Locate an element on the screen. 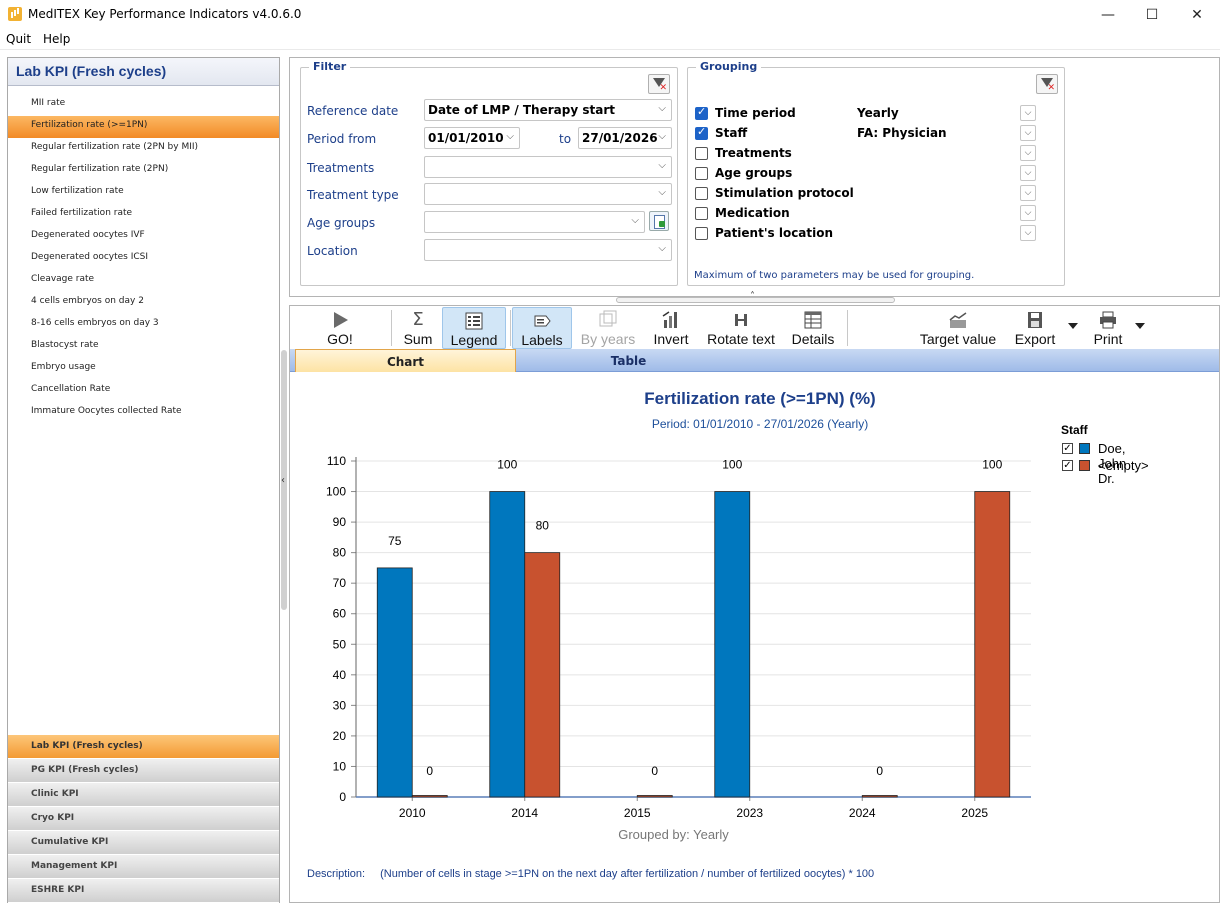 This screenshot has height=905, width=1220. x-tick-label: 2014 is located at coordinates (524, 813).